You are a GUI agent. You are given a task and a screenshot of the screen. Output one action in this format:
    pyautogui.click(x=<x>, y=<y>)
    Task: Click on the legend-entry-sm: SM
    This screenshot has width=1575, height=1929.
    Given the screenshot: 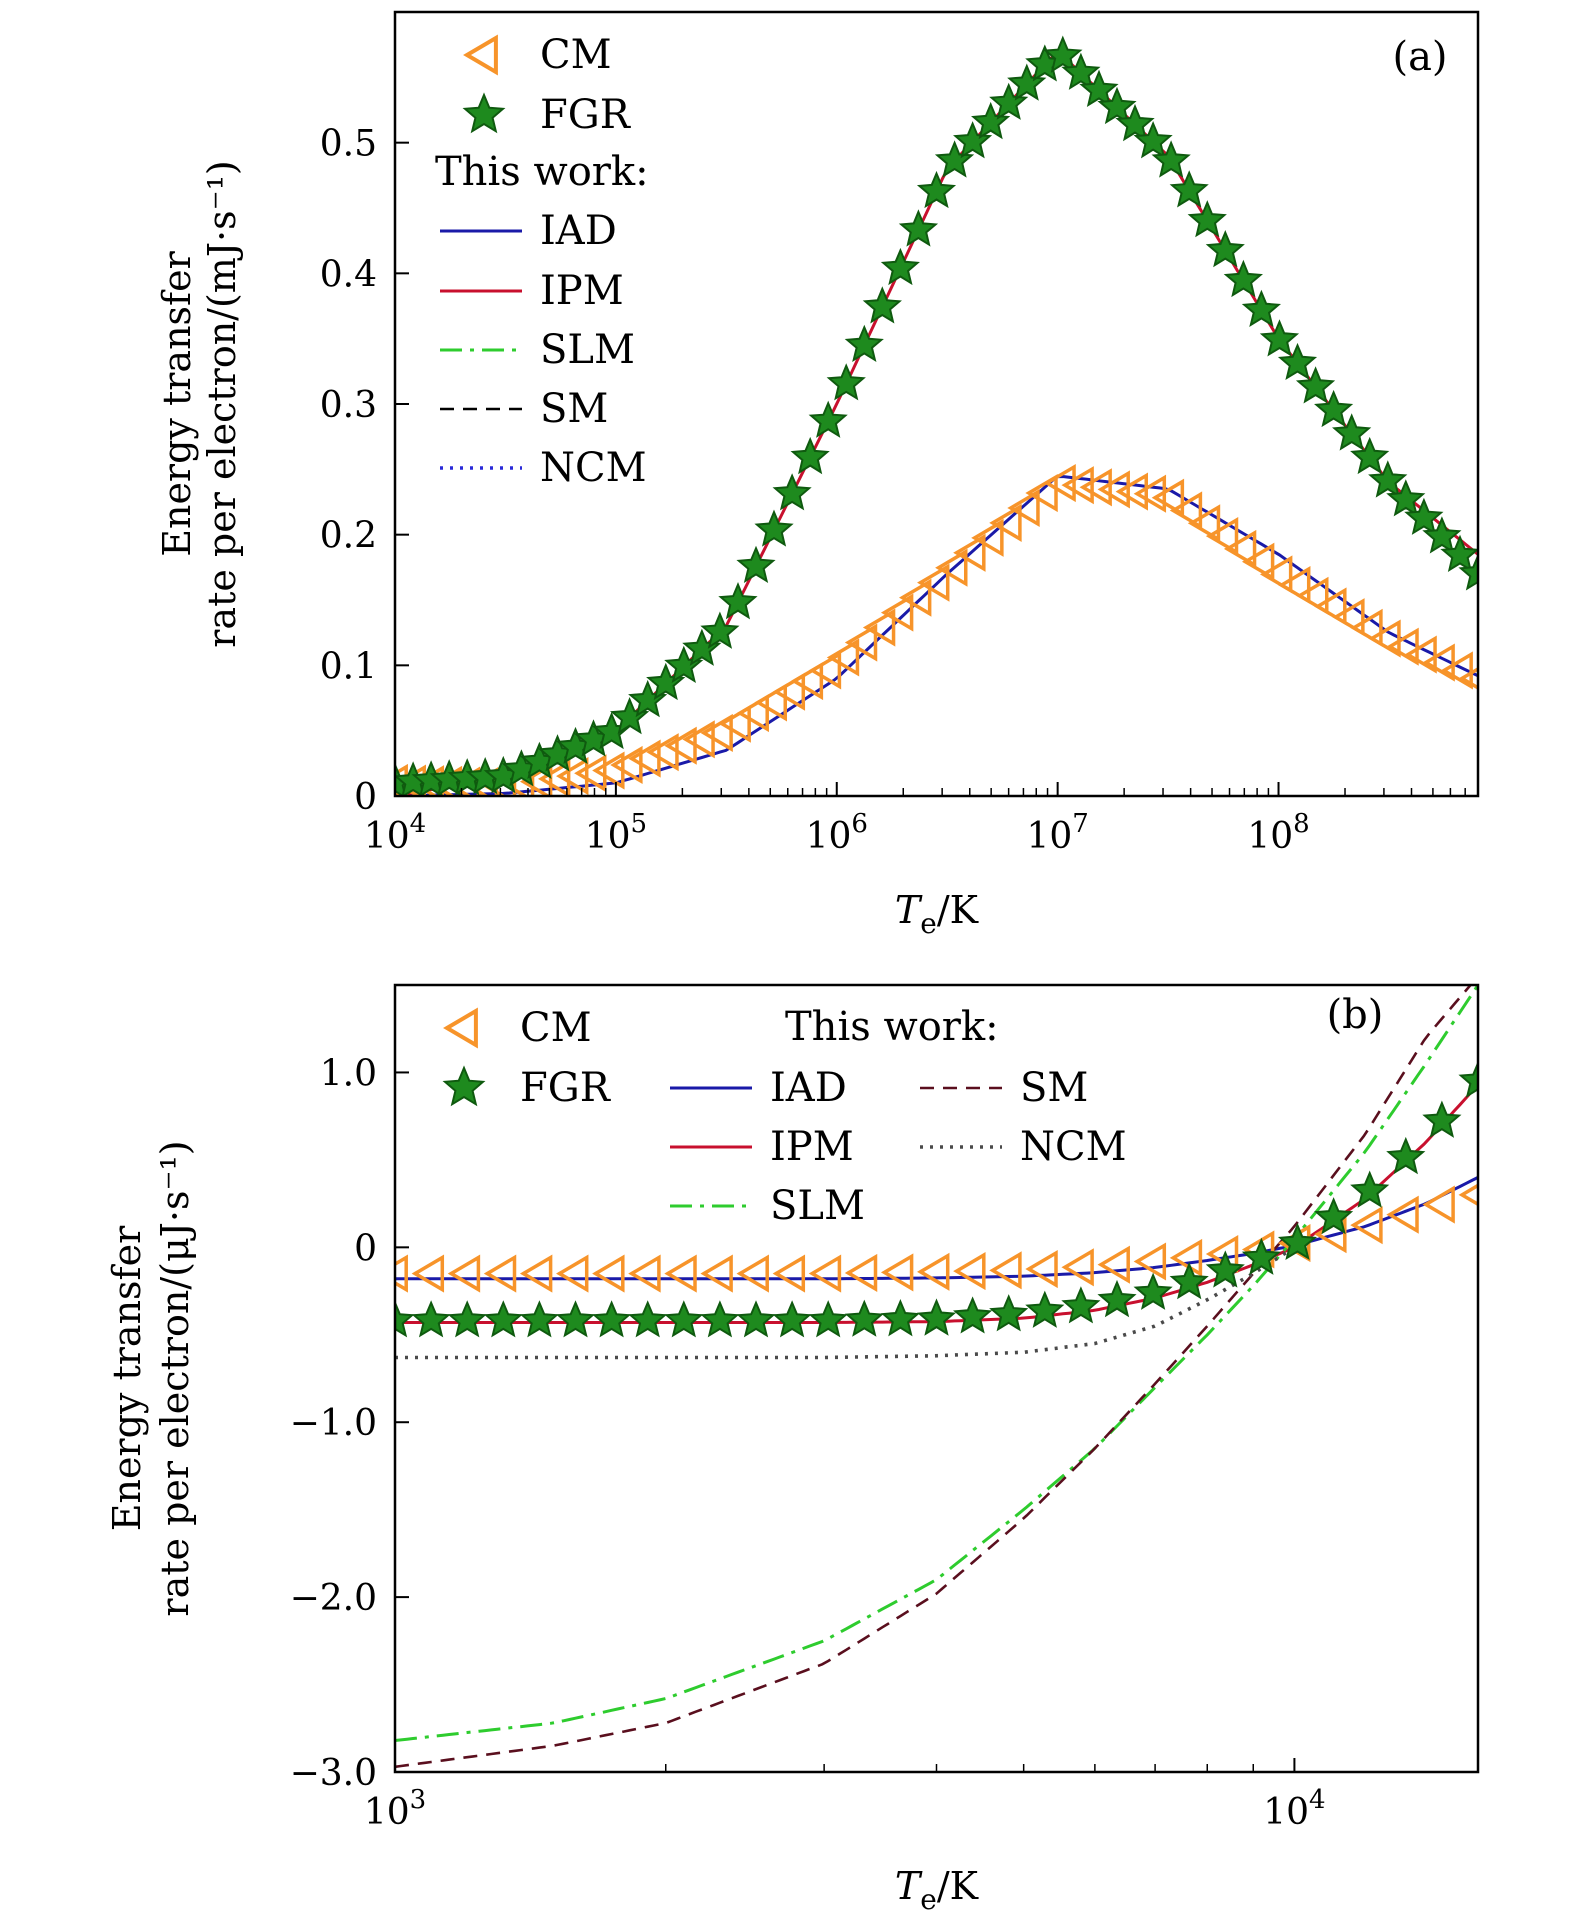 What is the action you would take?
    pyautogui.click(x=1004, y=1088)
    